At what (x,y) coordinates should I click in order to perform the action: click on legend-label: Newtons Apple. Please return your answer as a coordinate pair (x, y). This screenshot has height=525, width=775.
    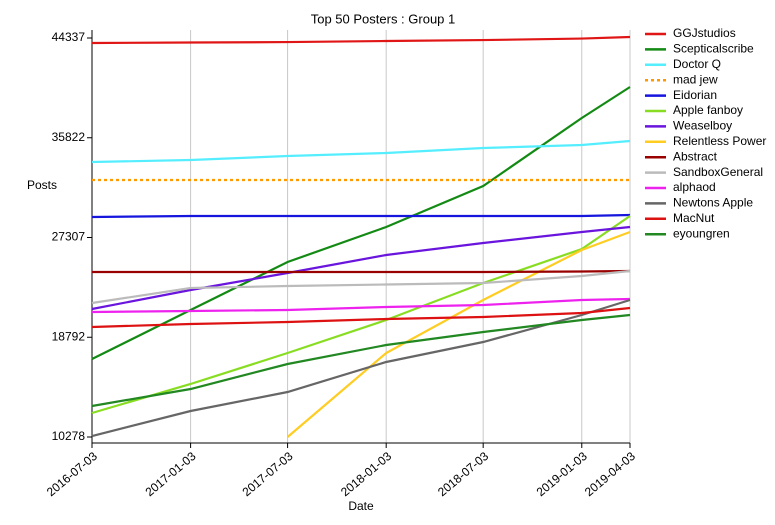
    Looking at the image, I should click on (713, 203).